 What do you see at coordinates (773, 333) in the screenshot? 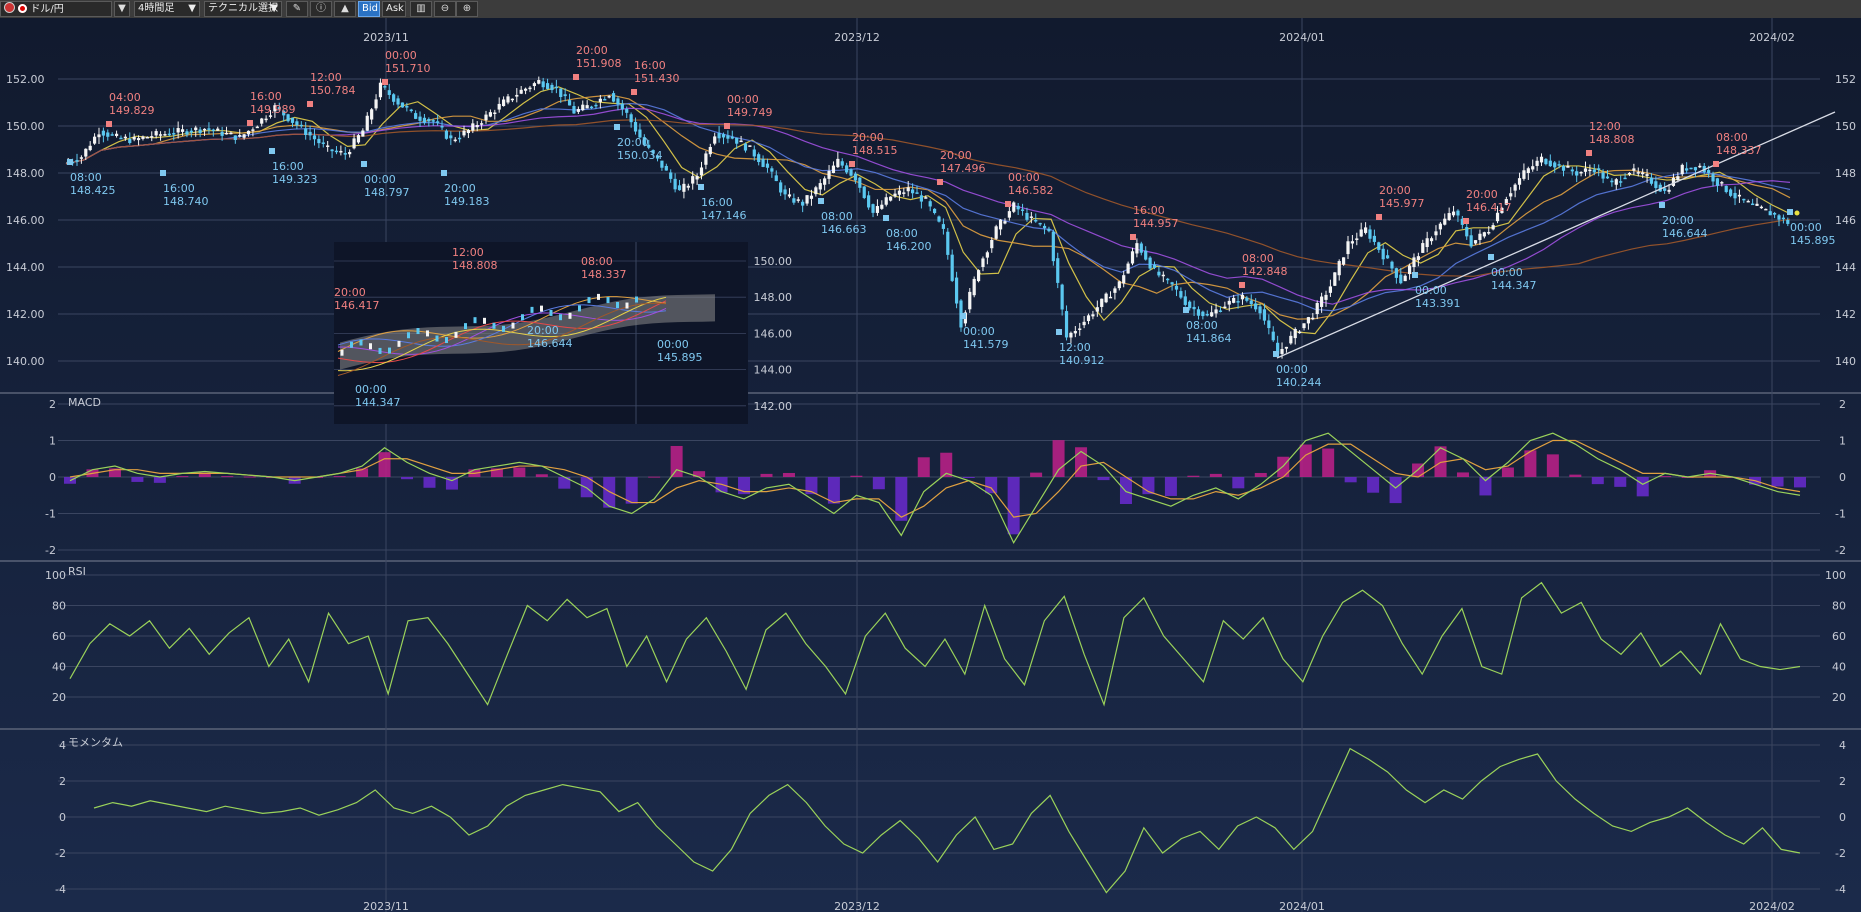
I see `inset-y-tick-label: 146.00` at bounding box center [773, 333].